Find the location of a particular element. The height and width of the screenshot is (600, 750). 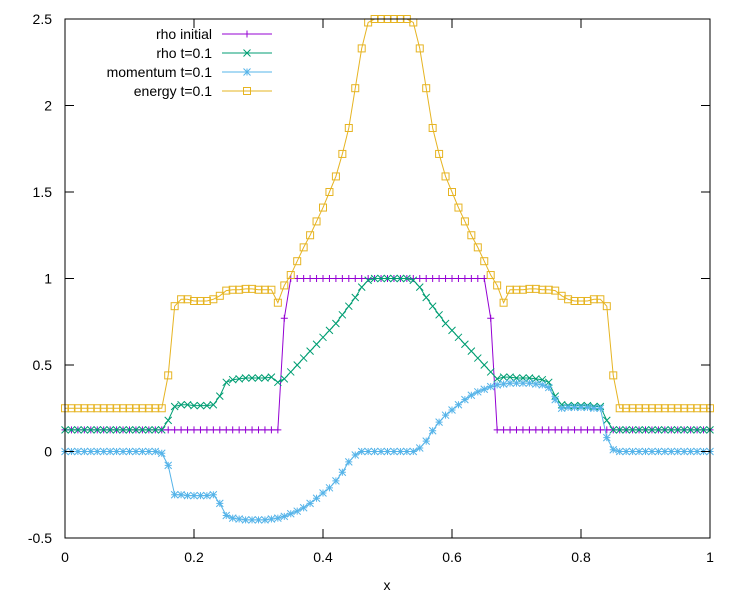

y-tick-label: 2 is located at coordinates (48, 106).